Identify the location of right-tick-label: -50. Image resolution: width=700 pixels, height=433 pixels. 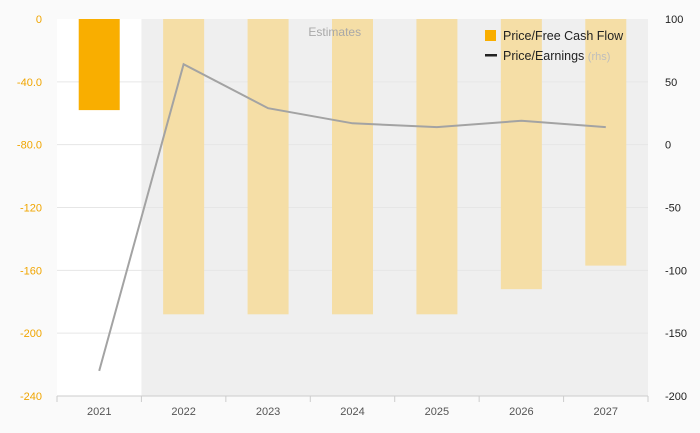
(673, 209).